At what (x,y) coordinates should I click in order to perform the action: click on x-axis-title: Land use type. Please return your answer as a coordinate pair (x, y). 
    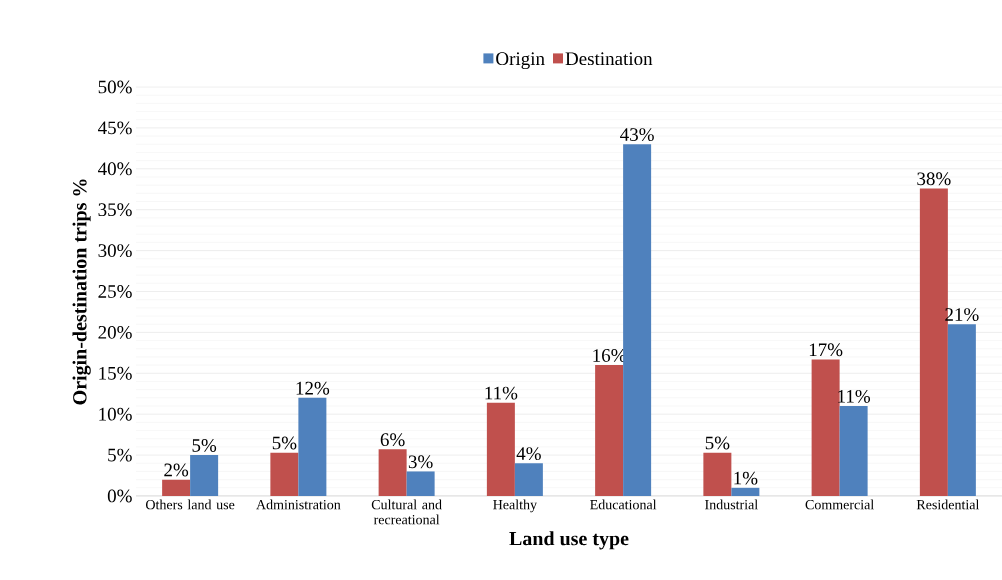
    Looking at the image, I should click on (569, 540).